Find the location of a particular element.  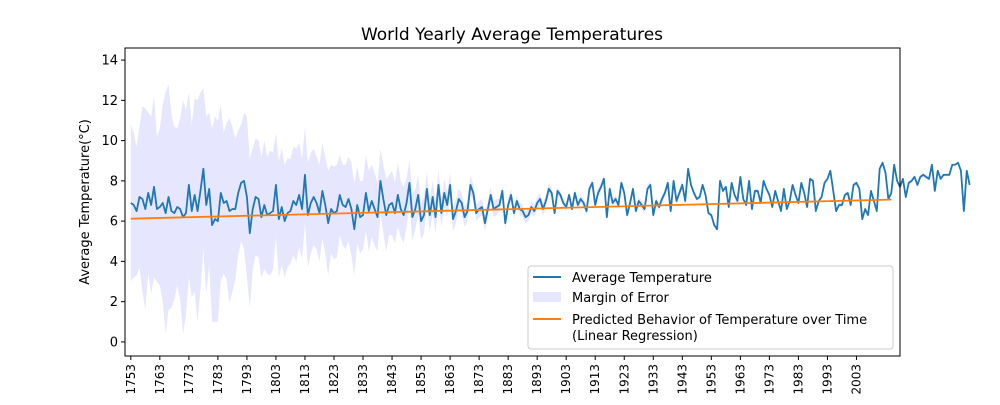

x-tick-label: 1883 is located at coordinates (508, 379).